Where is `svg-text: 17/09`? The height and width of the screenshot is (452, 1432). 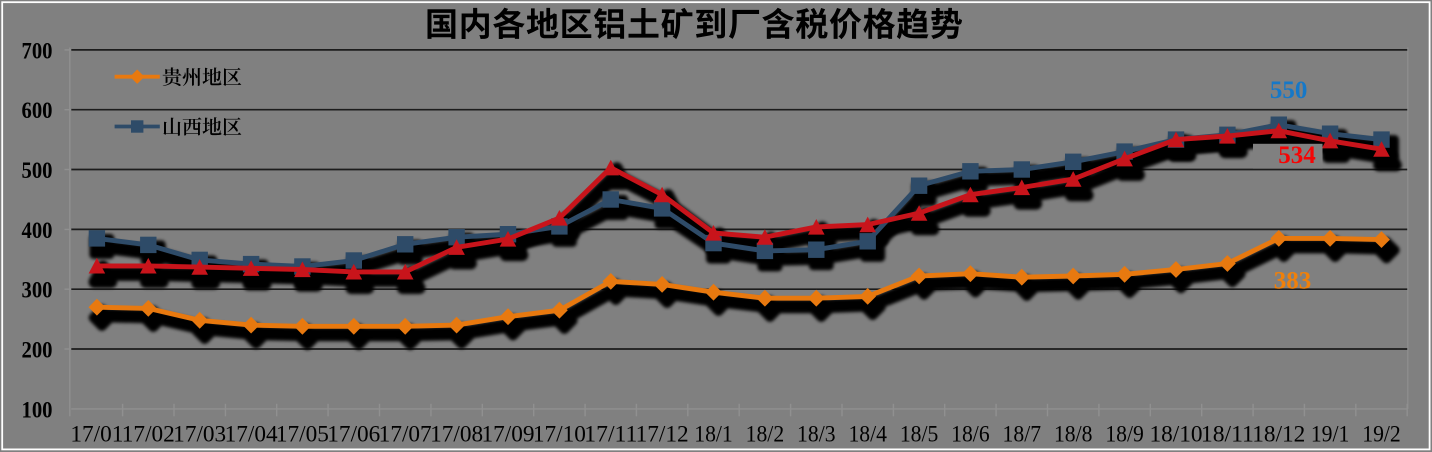 svg-text: 17/09 is located at coordinates (508, 434).